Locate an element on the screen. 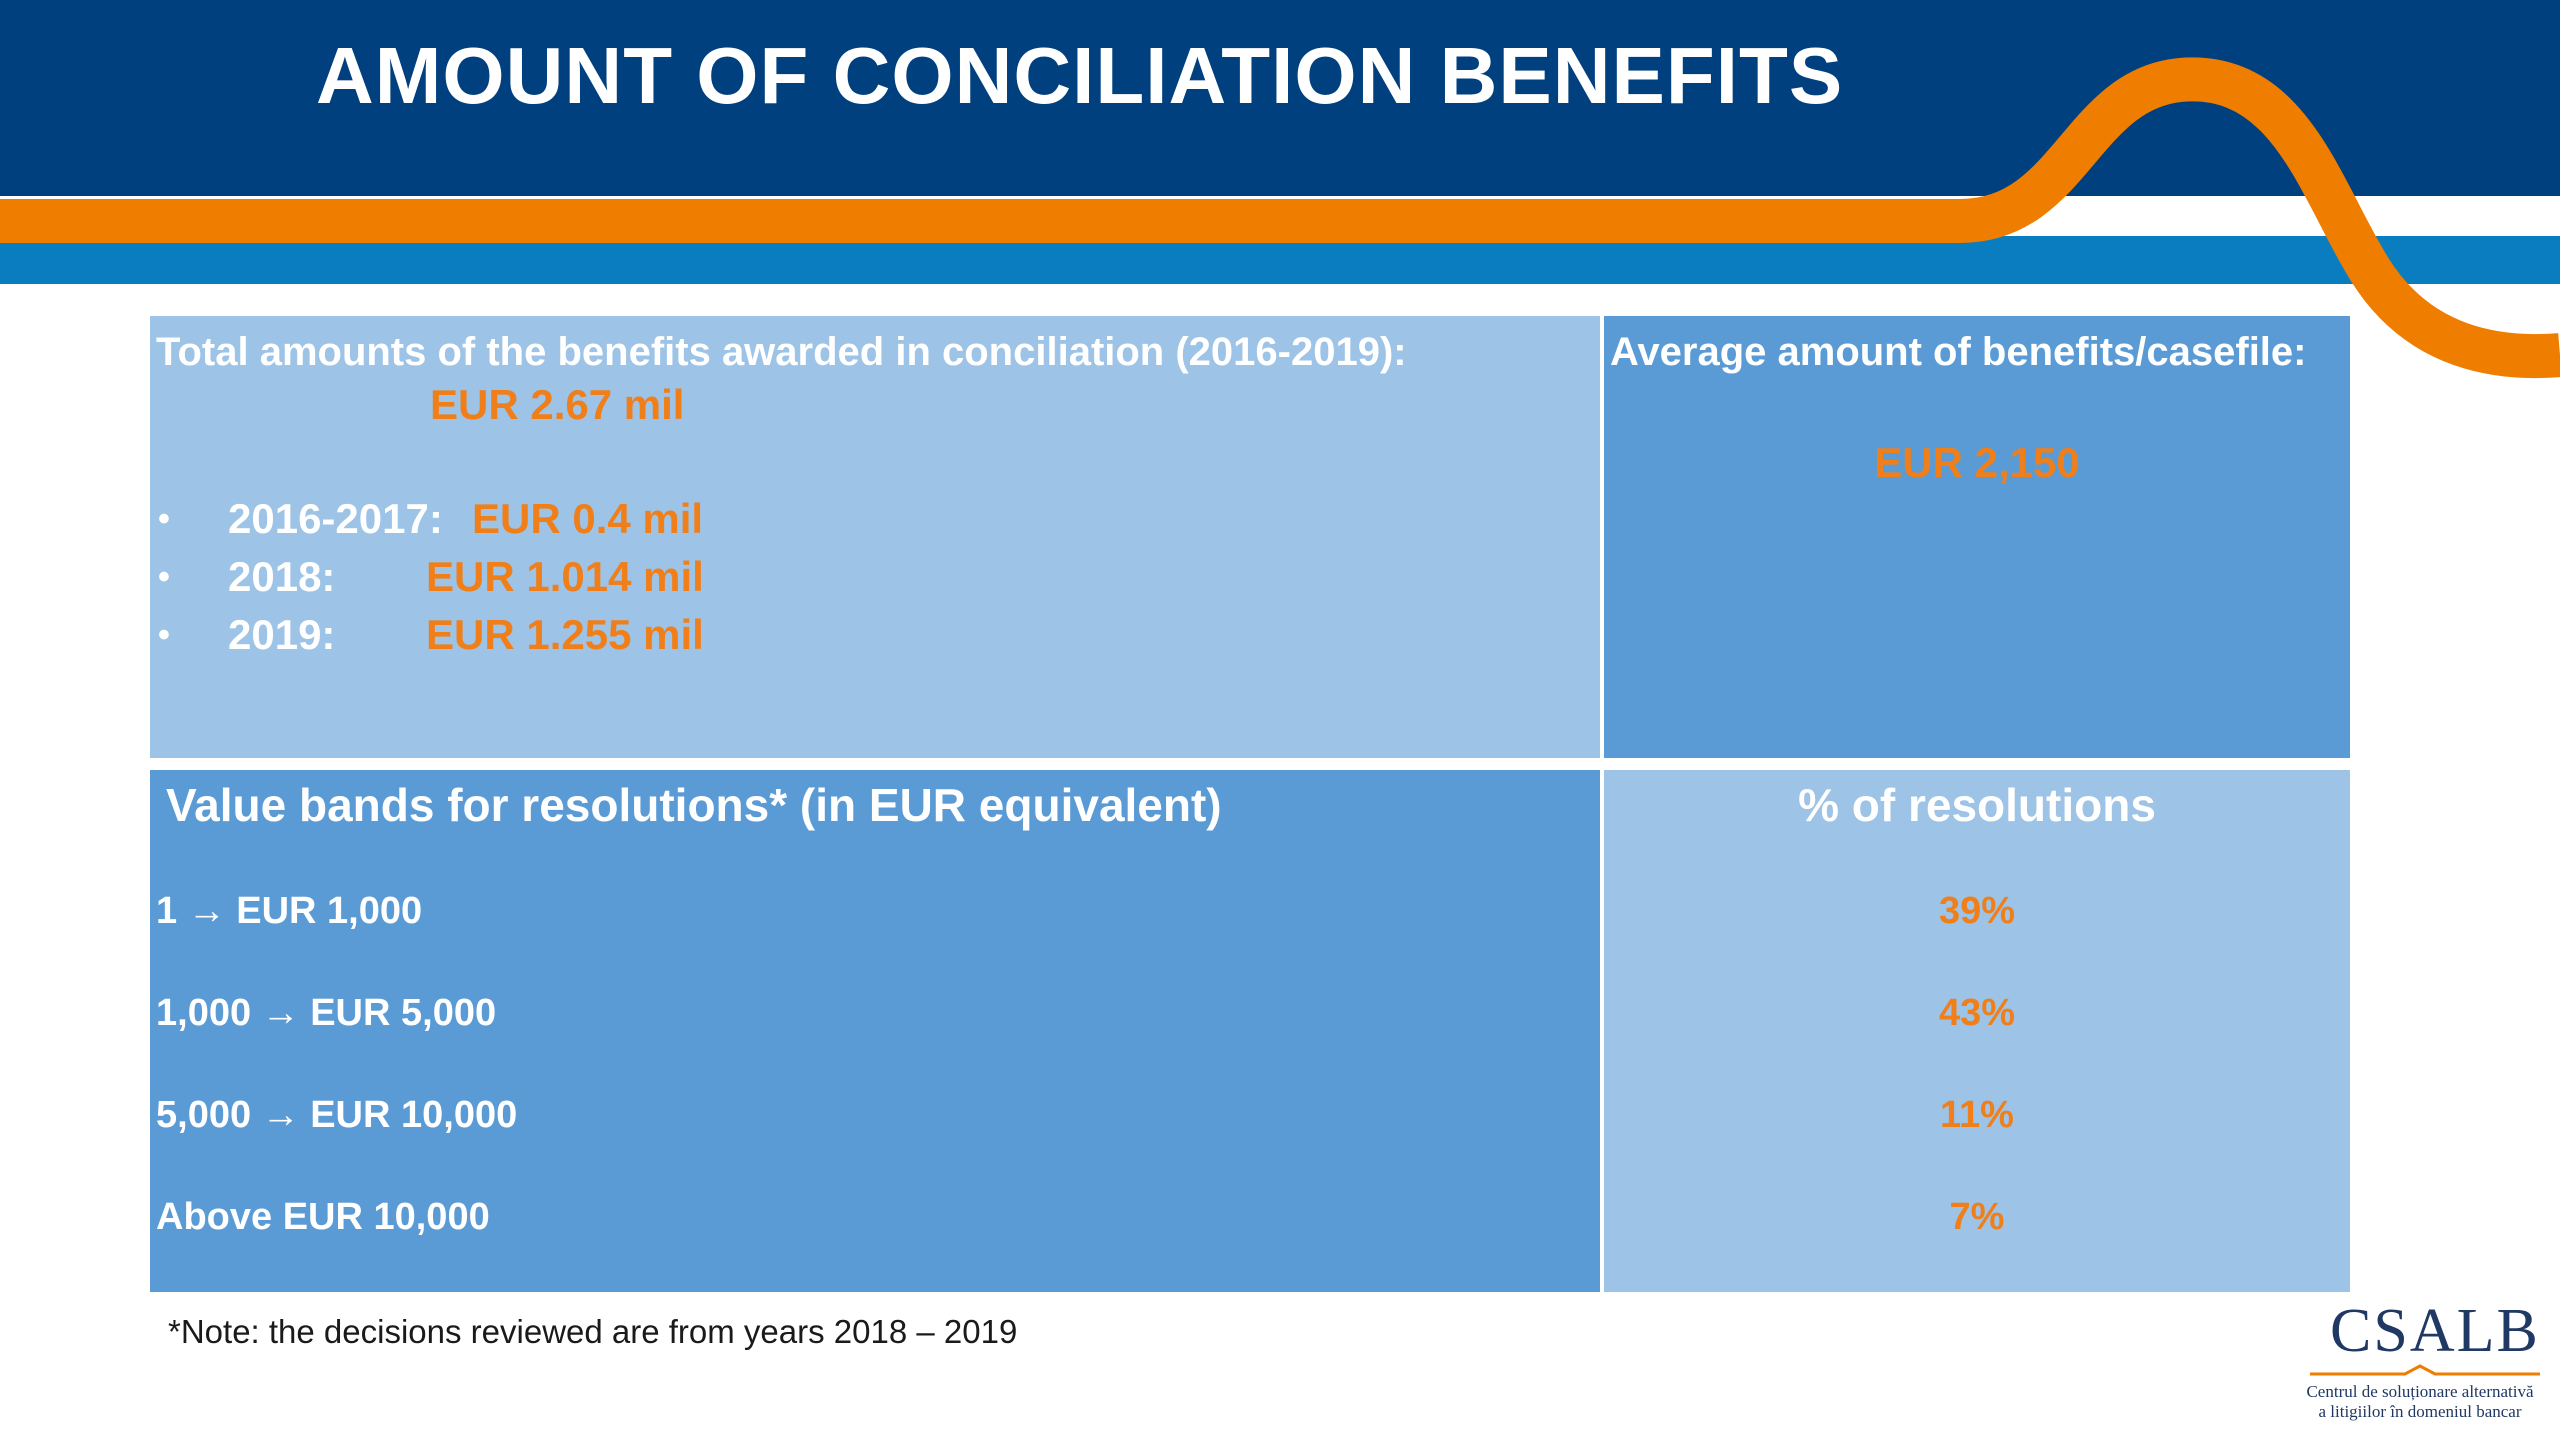 The height and width of the screenshot is (1440, 2560). year-amount: EUR 1.014 mil is located at coordinates (565, 576).